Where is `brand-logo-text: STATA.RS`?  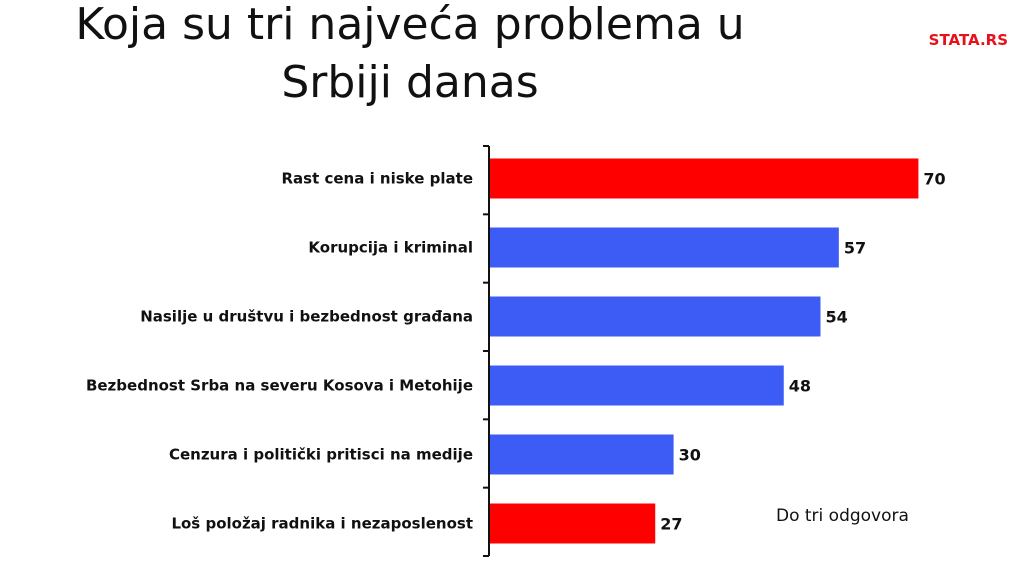
brand-logo-text: STATA.RS is located at coordinates (968, 40).